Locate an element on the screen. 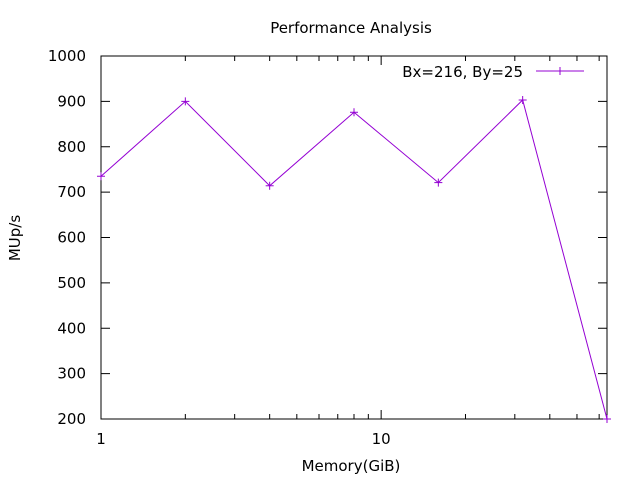 The height and width of the screenshot is (480, 640). y-tick-label: 700 is located at coordinates (71, 192).